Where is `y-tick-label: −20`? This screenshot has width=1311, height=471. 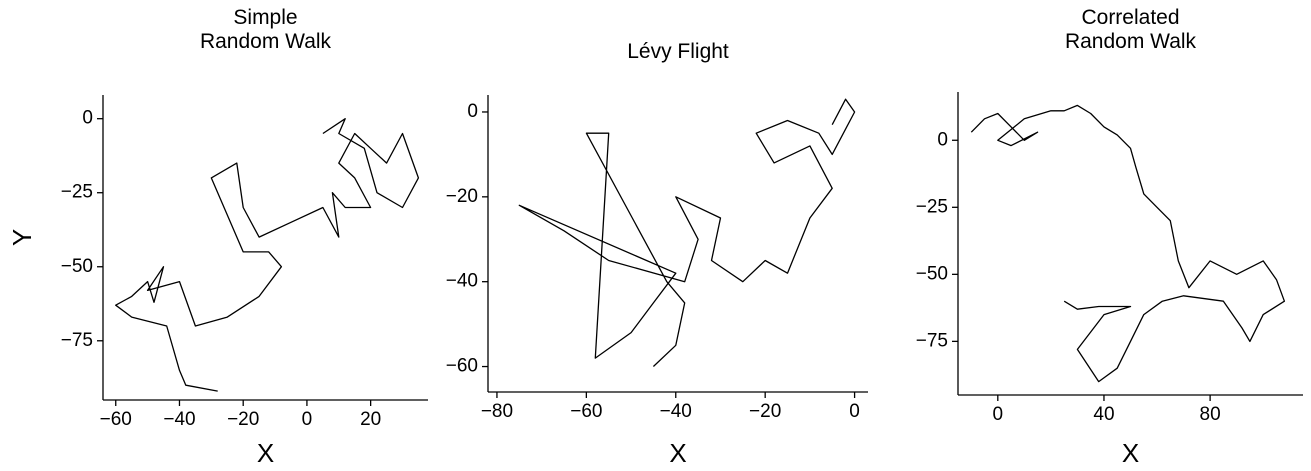 y-tick-label: −20 is located at coordinates (462, 196).